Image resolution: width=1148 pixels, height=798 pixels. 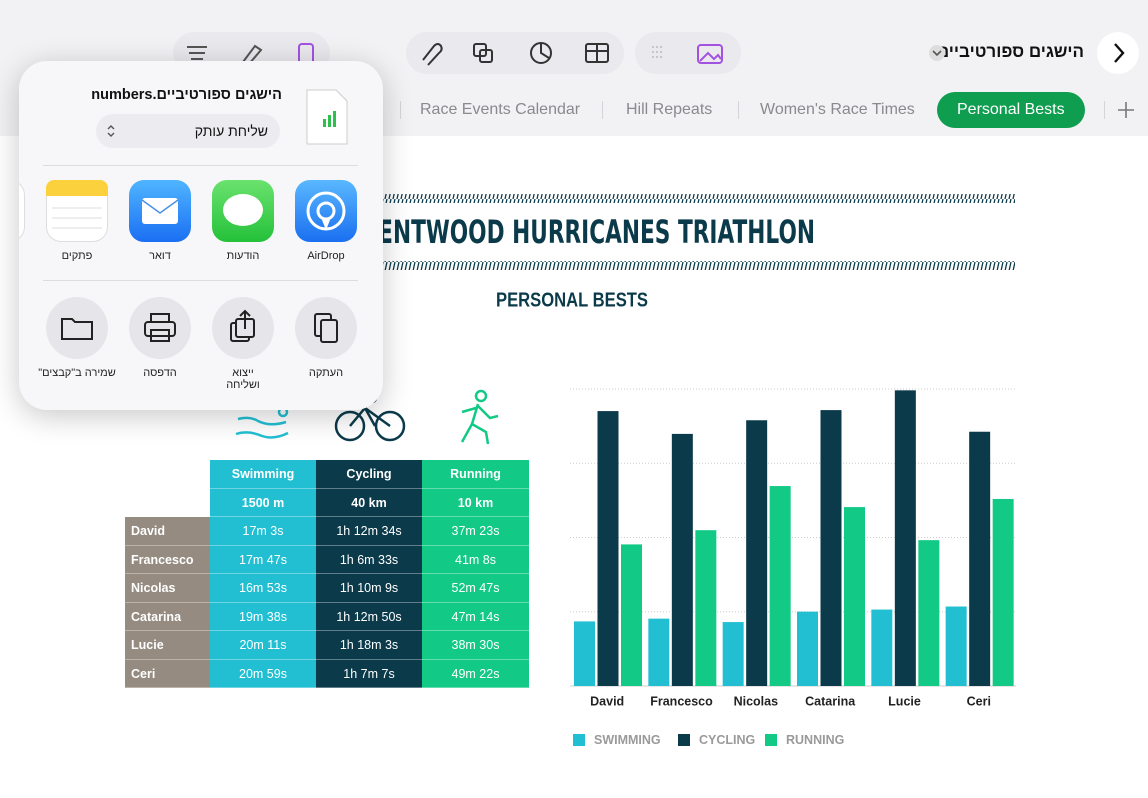 What do you see at coordinates (160, 373) in the screenshot?
I see `action-label: הדפסה` at bounding box center [160, 373].